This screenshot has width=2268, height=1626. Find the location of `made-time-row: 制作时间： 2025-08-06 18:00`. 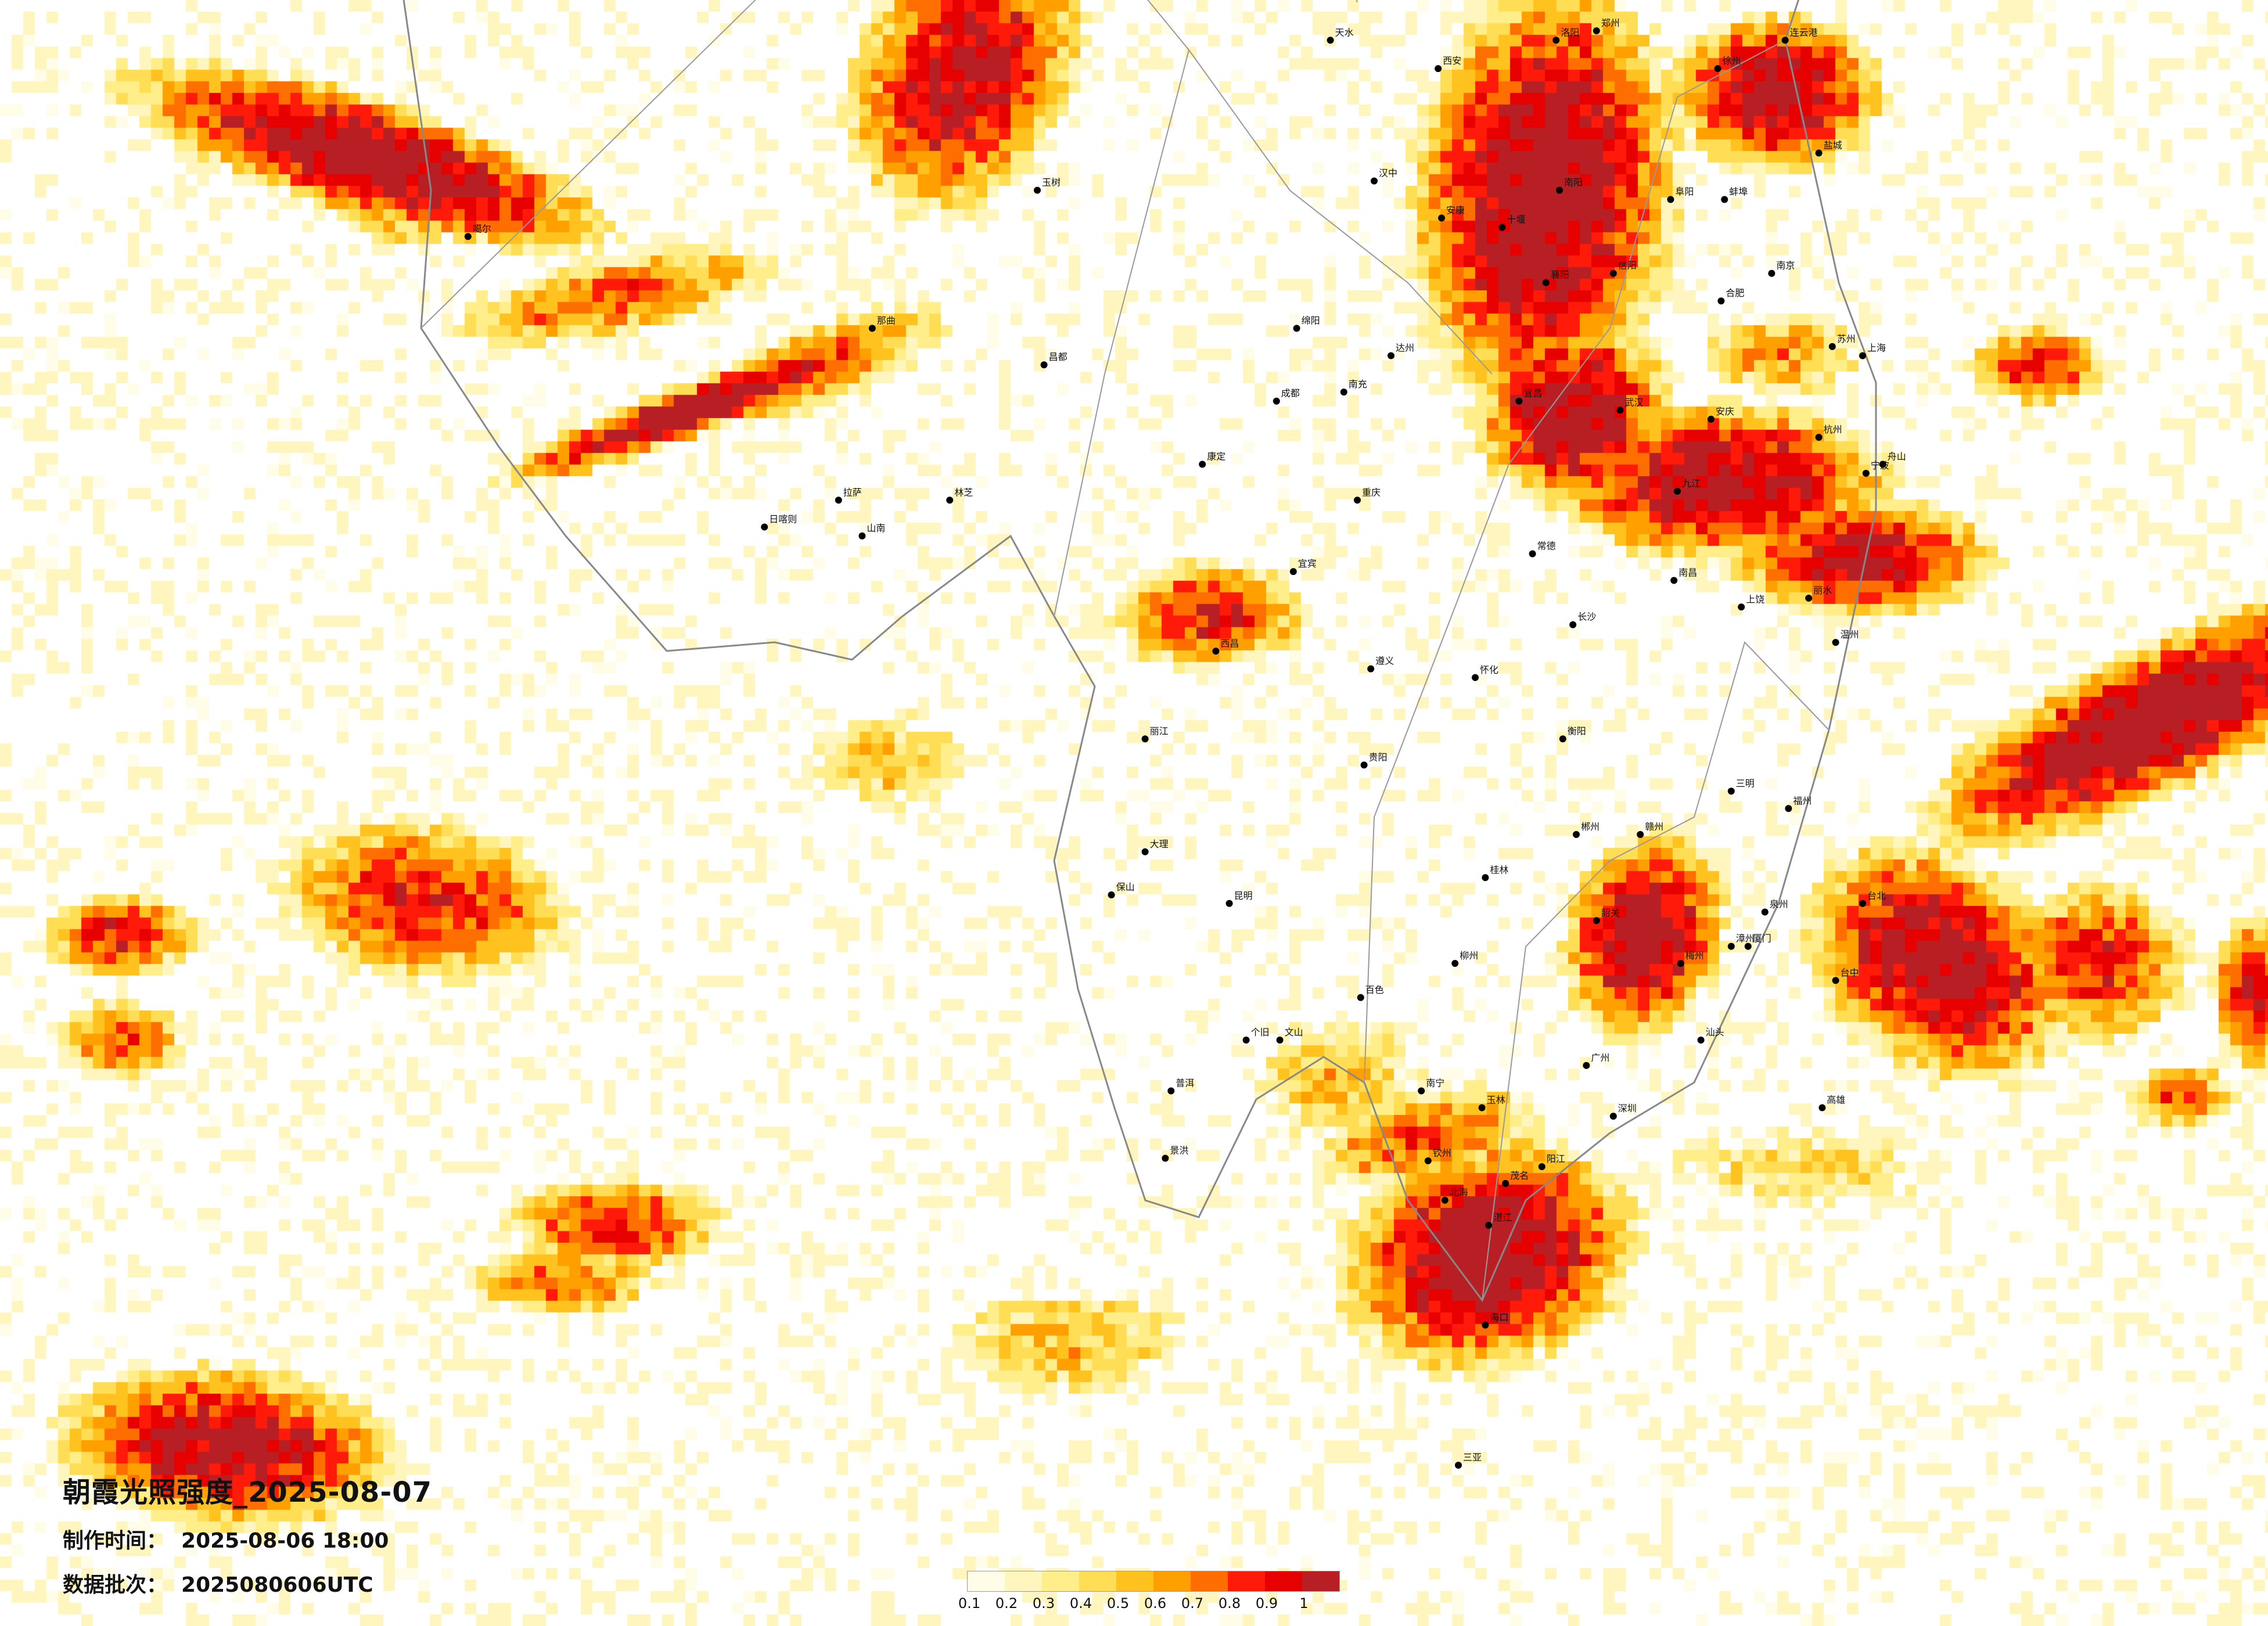

made-time-row: 制作时间： 2025-08-06 18:00 is located at coordinates (247, 1539).